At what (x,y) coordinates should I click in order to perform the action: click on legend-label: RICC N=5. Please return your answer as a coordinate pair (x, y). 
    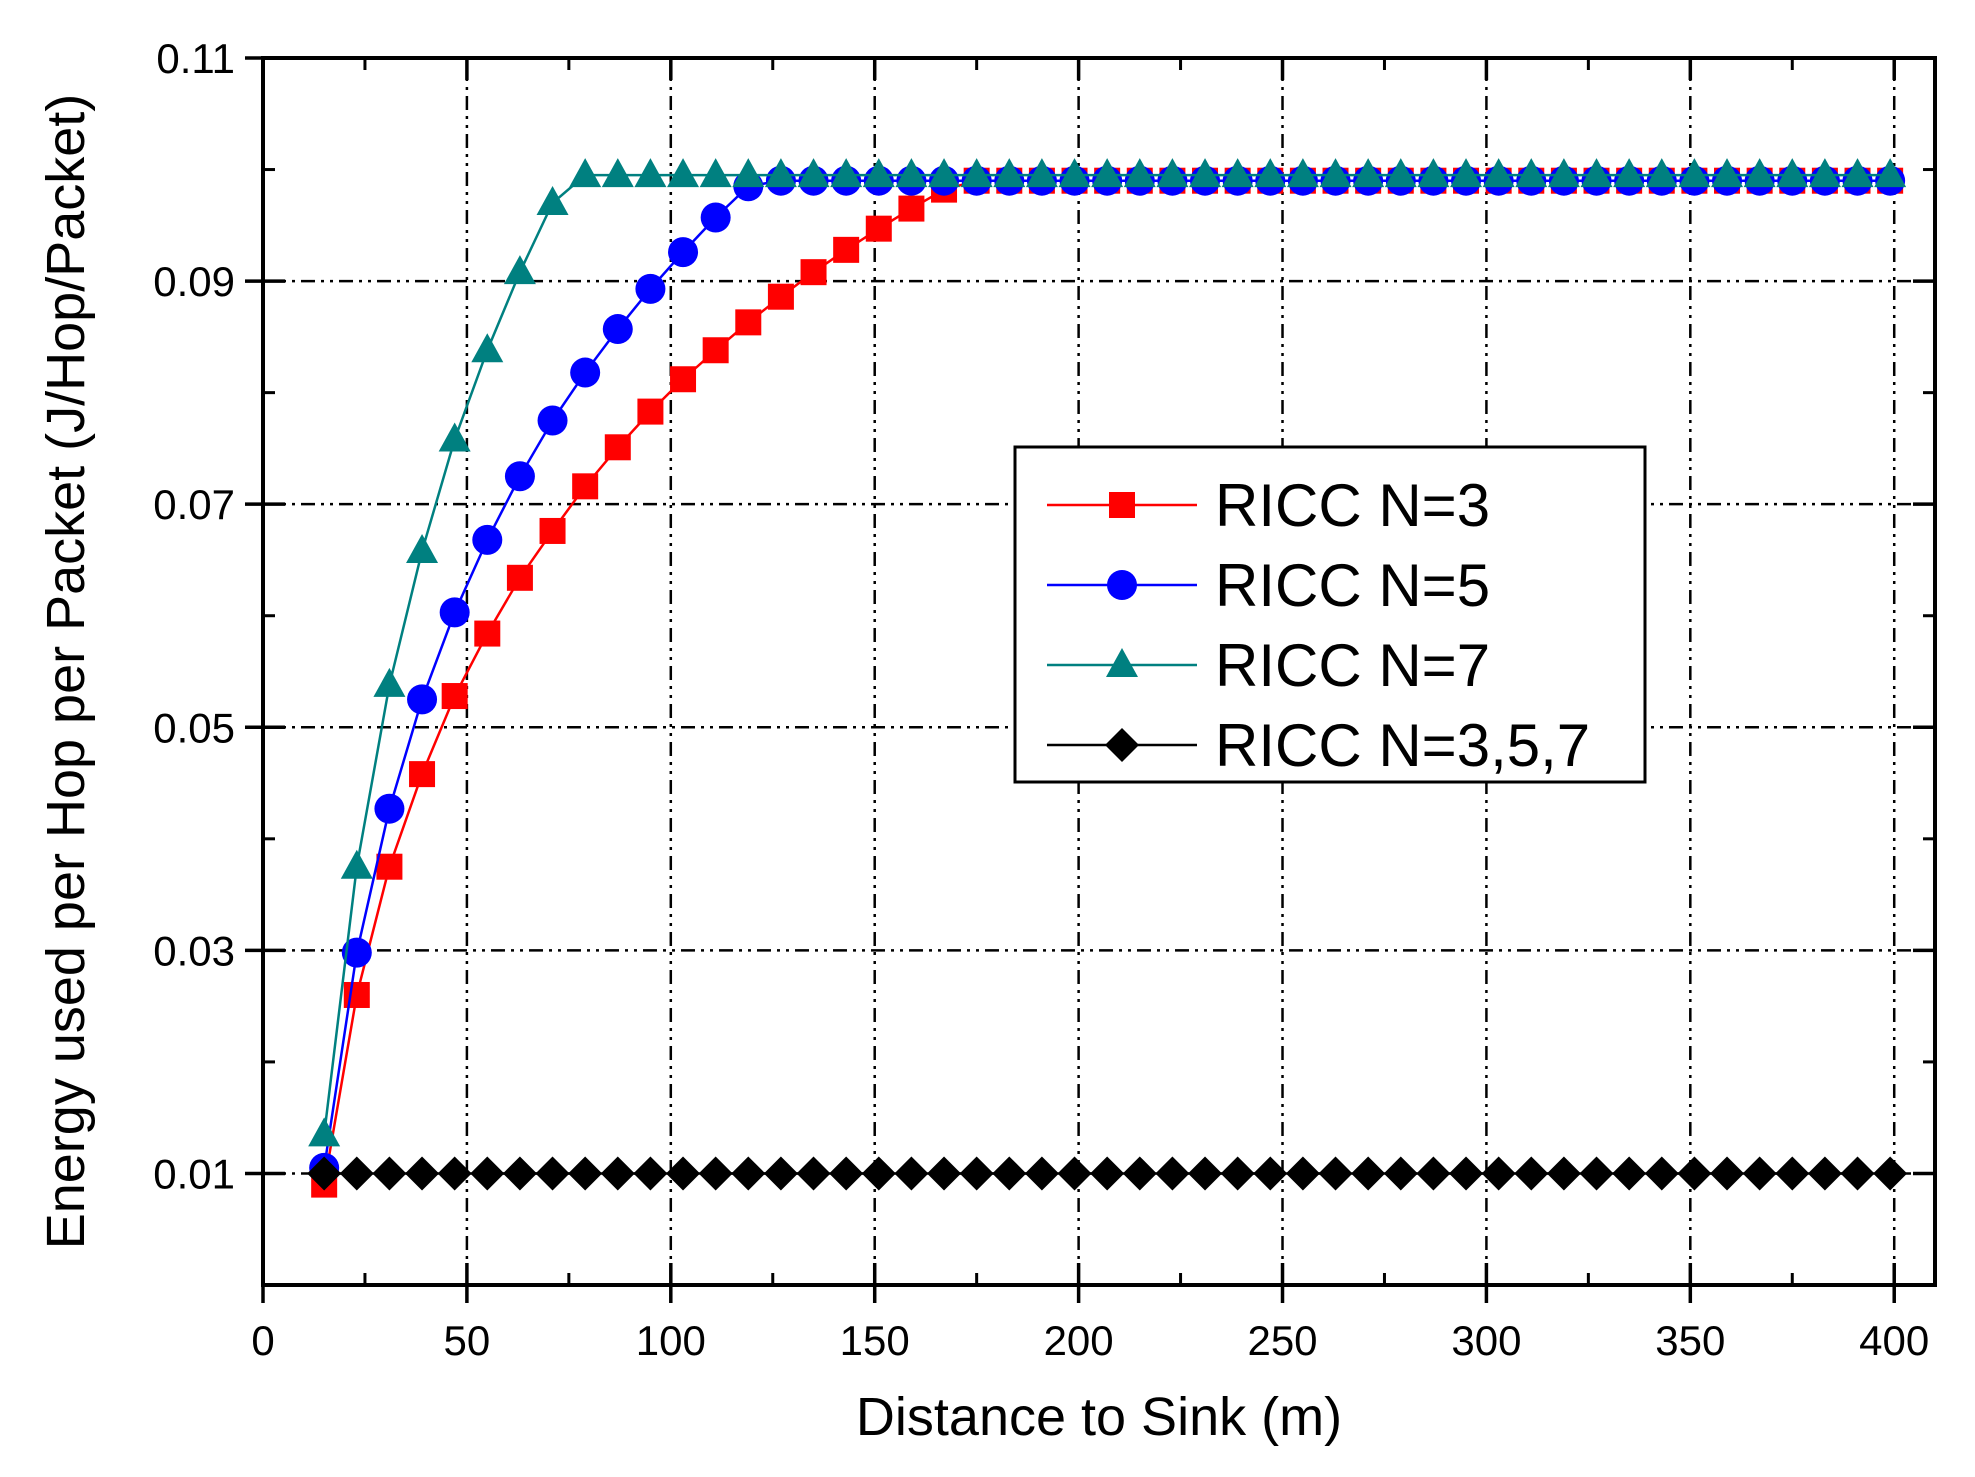
    Looking at the image, I should click on (1352, 585).